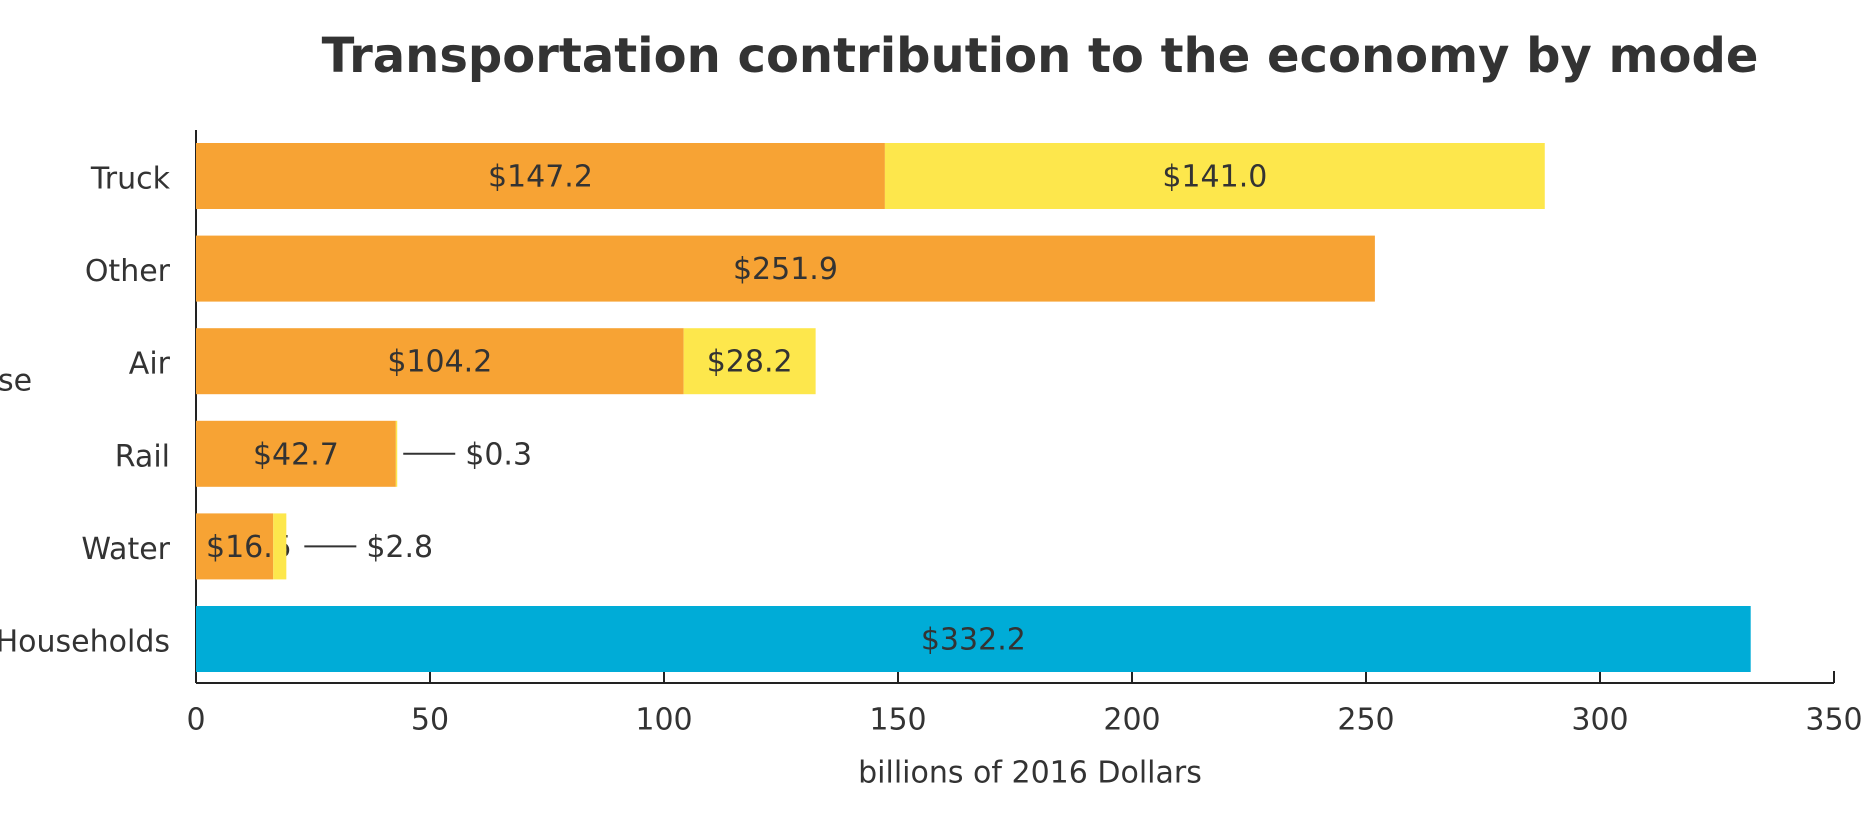  I want to click on y-tick-label: Other, so click(128, 271).